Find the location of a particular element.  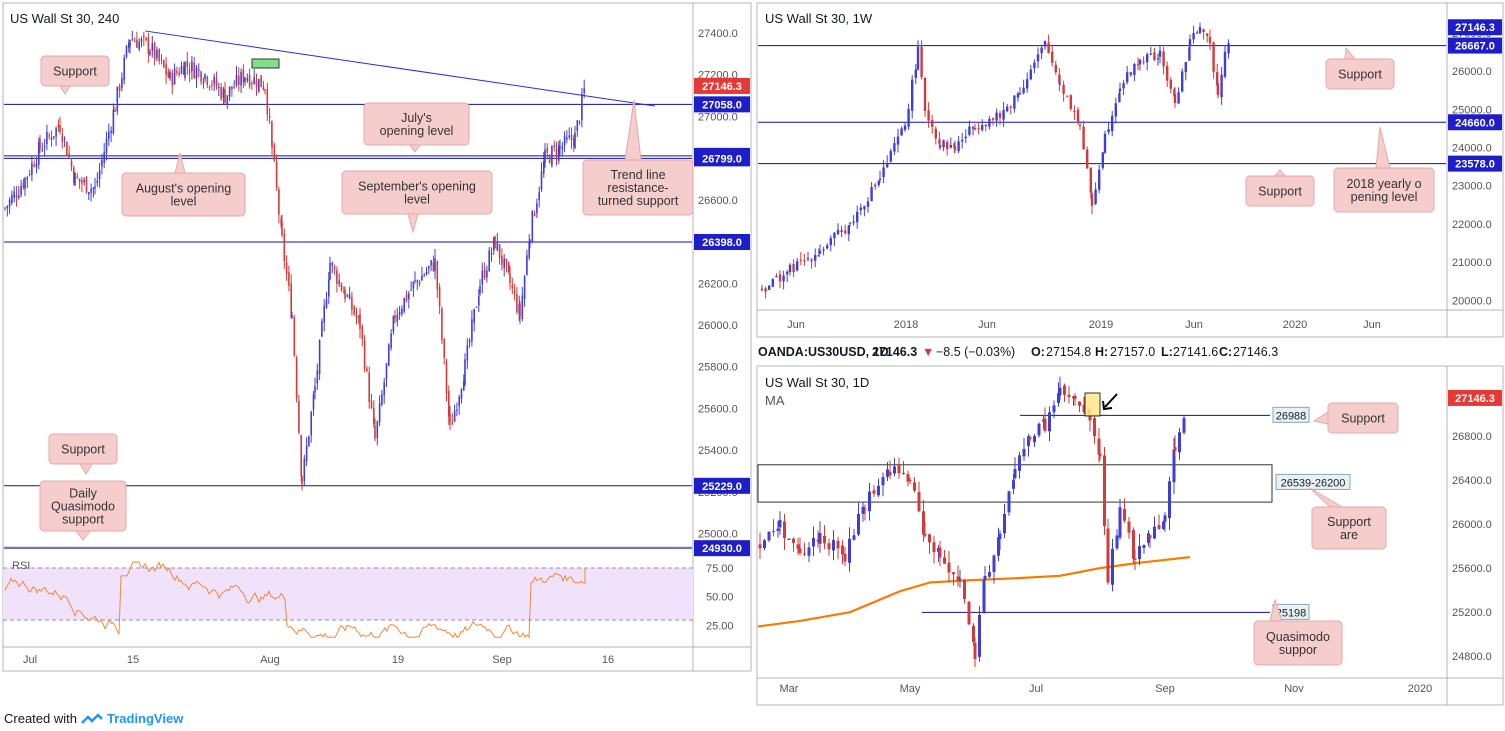

annotation-line: July's is located at coordinates (416, 118).